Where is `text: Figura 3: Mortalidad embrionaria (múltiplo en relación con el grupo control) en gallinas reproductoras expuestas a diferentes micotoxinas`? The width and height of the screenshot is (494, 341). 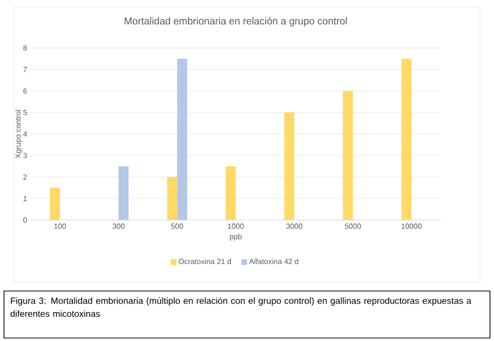 text: Figura 3: Mortalidad embrionaria (múltiplo en relación con el grupo control) en gallinas reproductoras expuestas a diferentes micotoxinas is located at coordinates (241, 307).